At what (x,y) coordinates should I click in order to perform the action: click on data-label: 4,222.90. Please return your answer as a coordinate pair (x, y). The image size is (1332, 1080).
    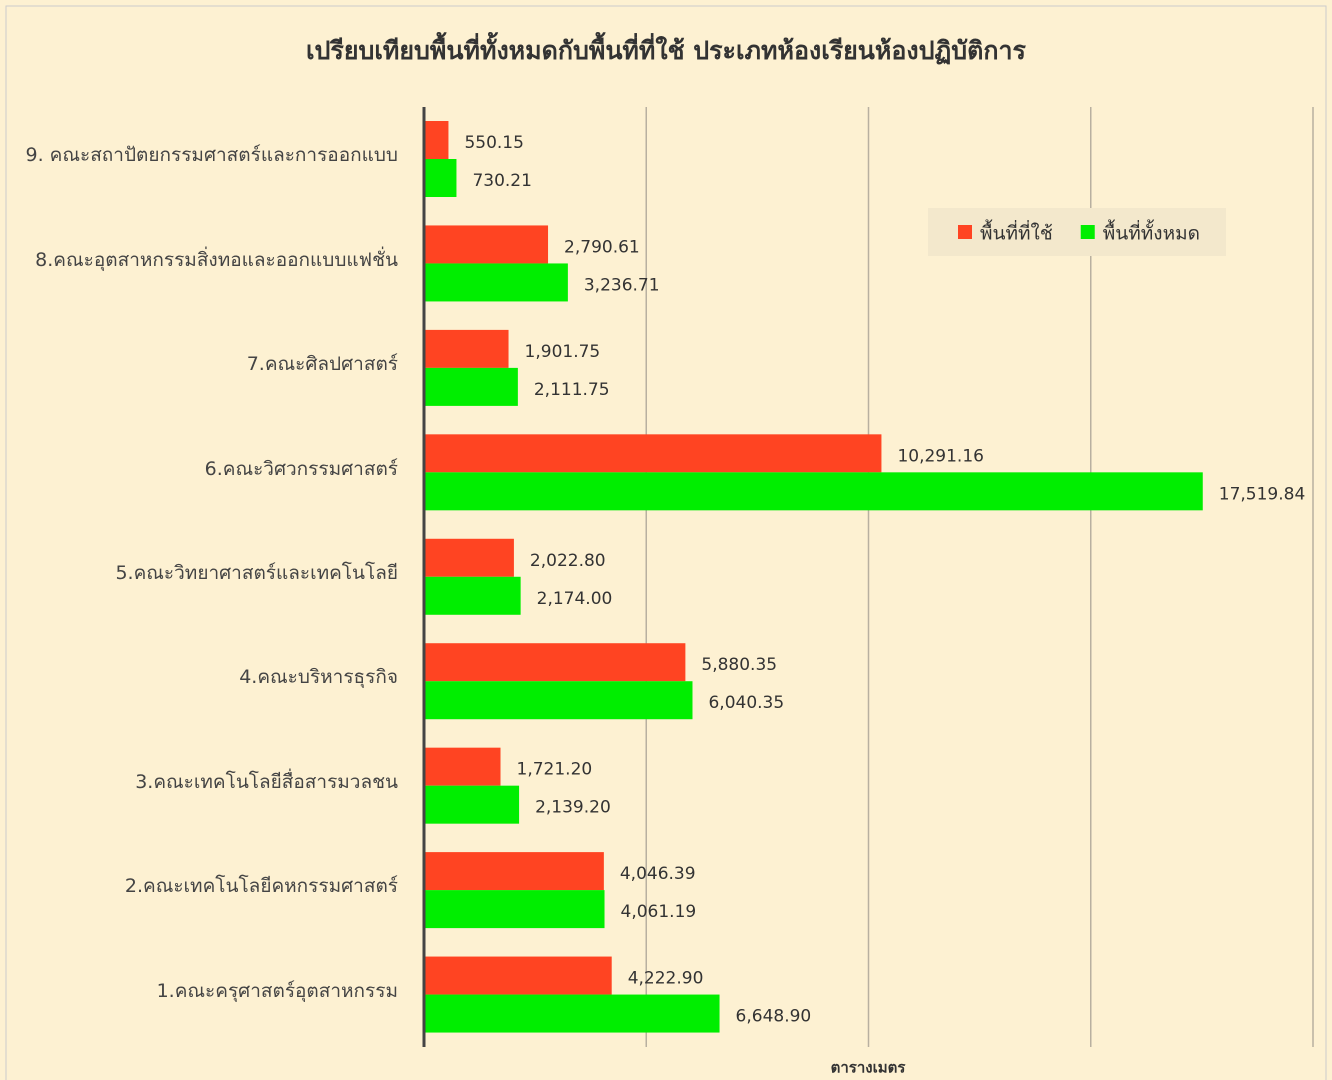
    Looking at the image, I should click on (666, 979).